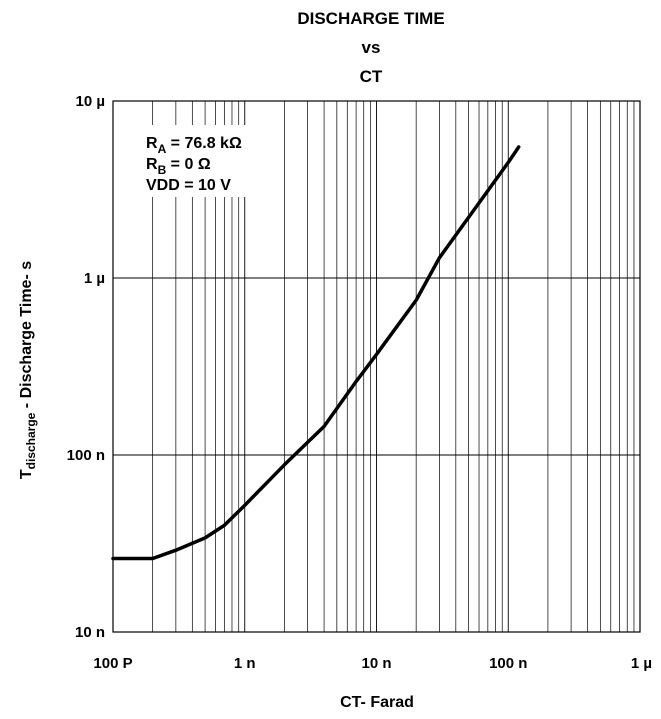  What do you see at coordinates (86, 367) in the screenshot?
I see `y-tick-labels: 10 n 100 n 1 µ 10 µ` at bounding box center [86, 367].